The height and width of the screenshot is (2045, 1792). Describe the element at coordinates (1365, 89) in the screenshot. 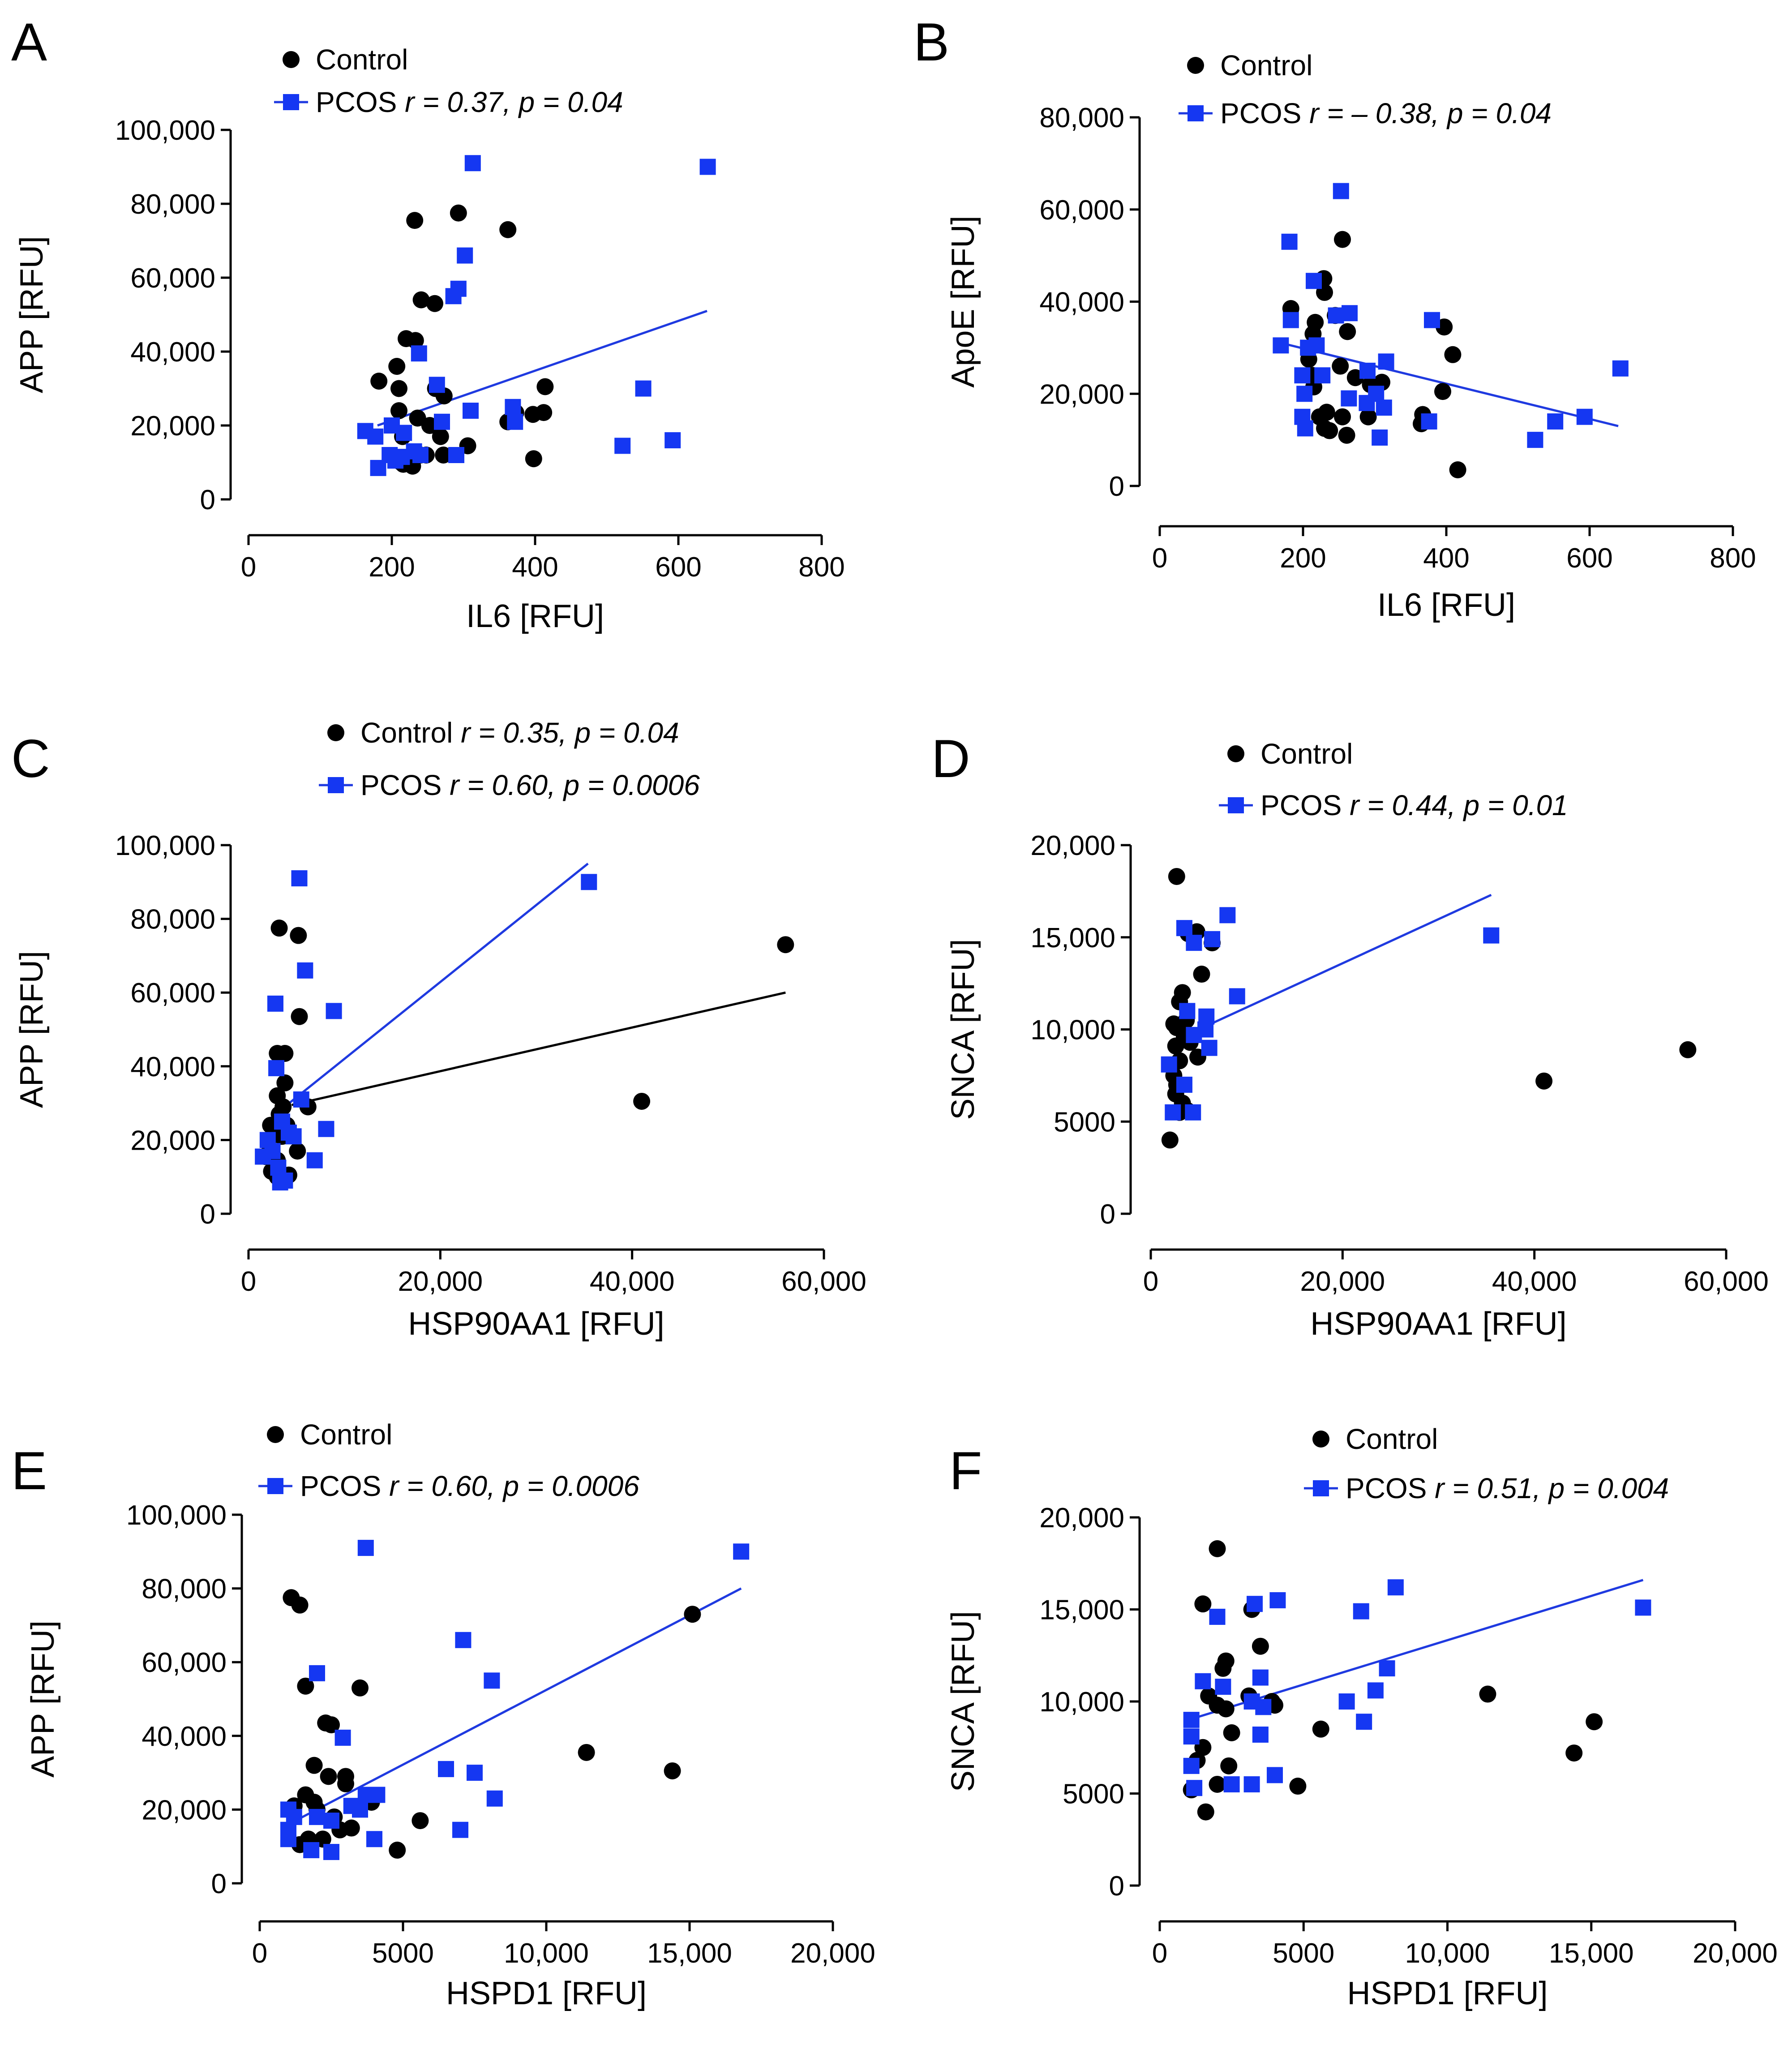

I see `legend: Control PCOS r = – 0.38, p = 0.04` at that location.